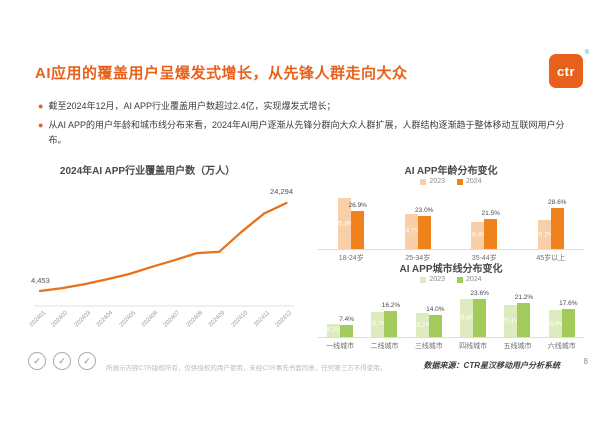  What do you see at coordinates (424, 211) in the screenshot?
I see `bar-value-label: 23.0%` at bounding box center [424, 211].